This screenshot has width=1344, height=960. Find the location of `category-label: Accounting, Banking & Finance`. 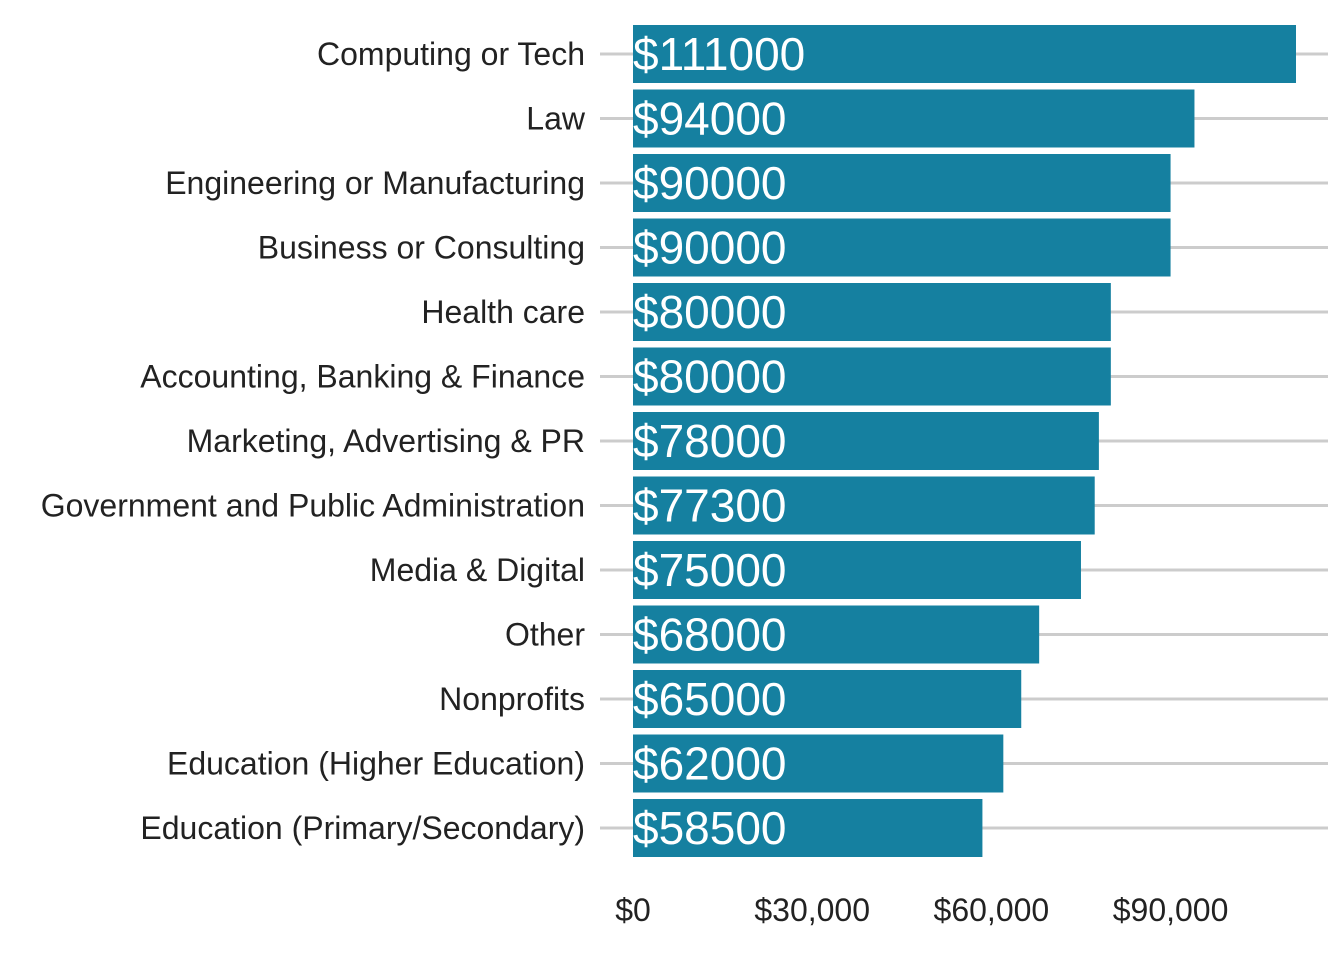

category-label: Accounting, Banking & Finance is located at coordinates (362, 377).